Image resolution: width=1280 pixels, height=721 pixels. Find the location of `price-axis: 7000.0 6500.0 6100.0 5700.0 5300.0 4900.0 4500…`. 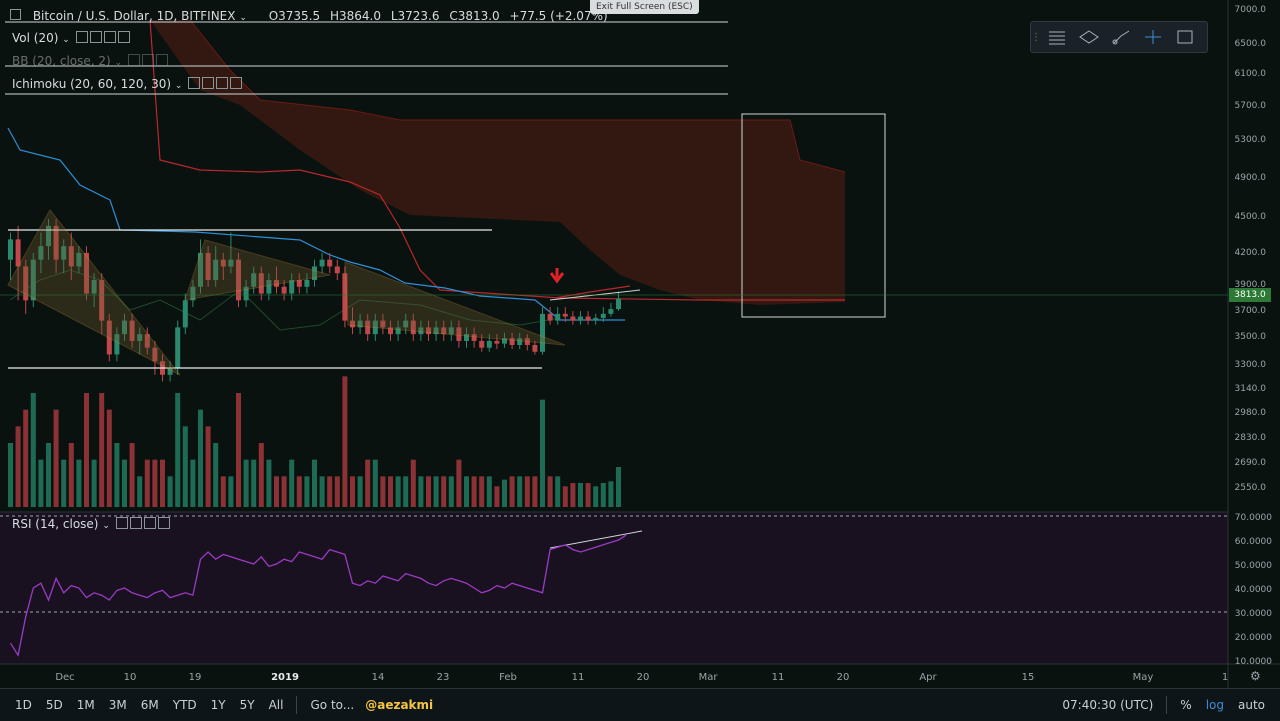

price-axis: 7000.0 6500.0 6100.0 5700.0 5300.0 4900.0 4500… is located at coordinates (1254, 344).